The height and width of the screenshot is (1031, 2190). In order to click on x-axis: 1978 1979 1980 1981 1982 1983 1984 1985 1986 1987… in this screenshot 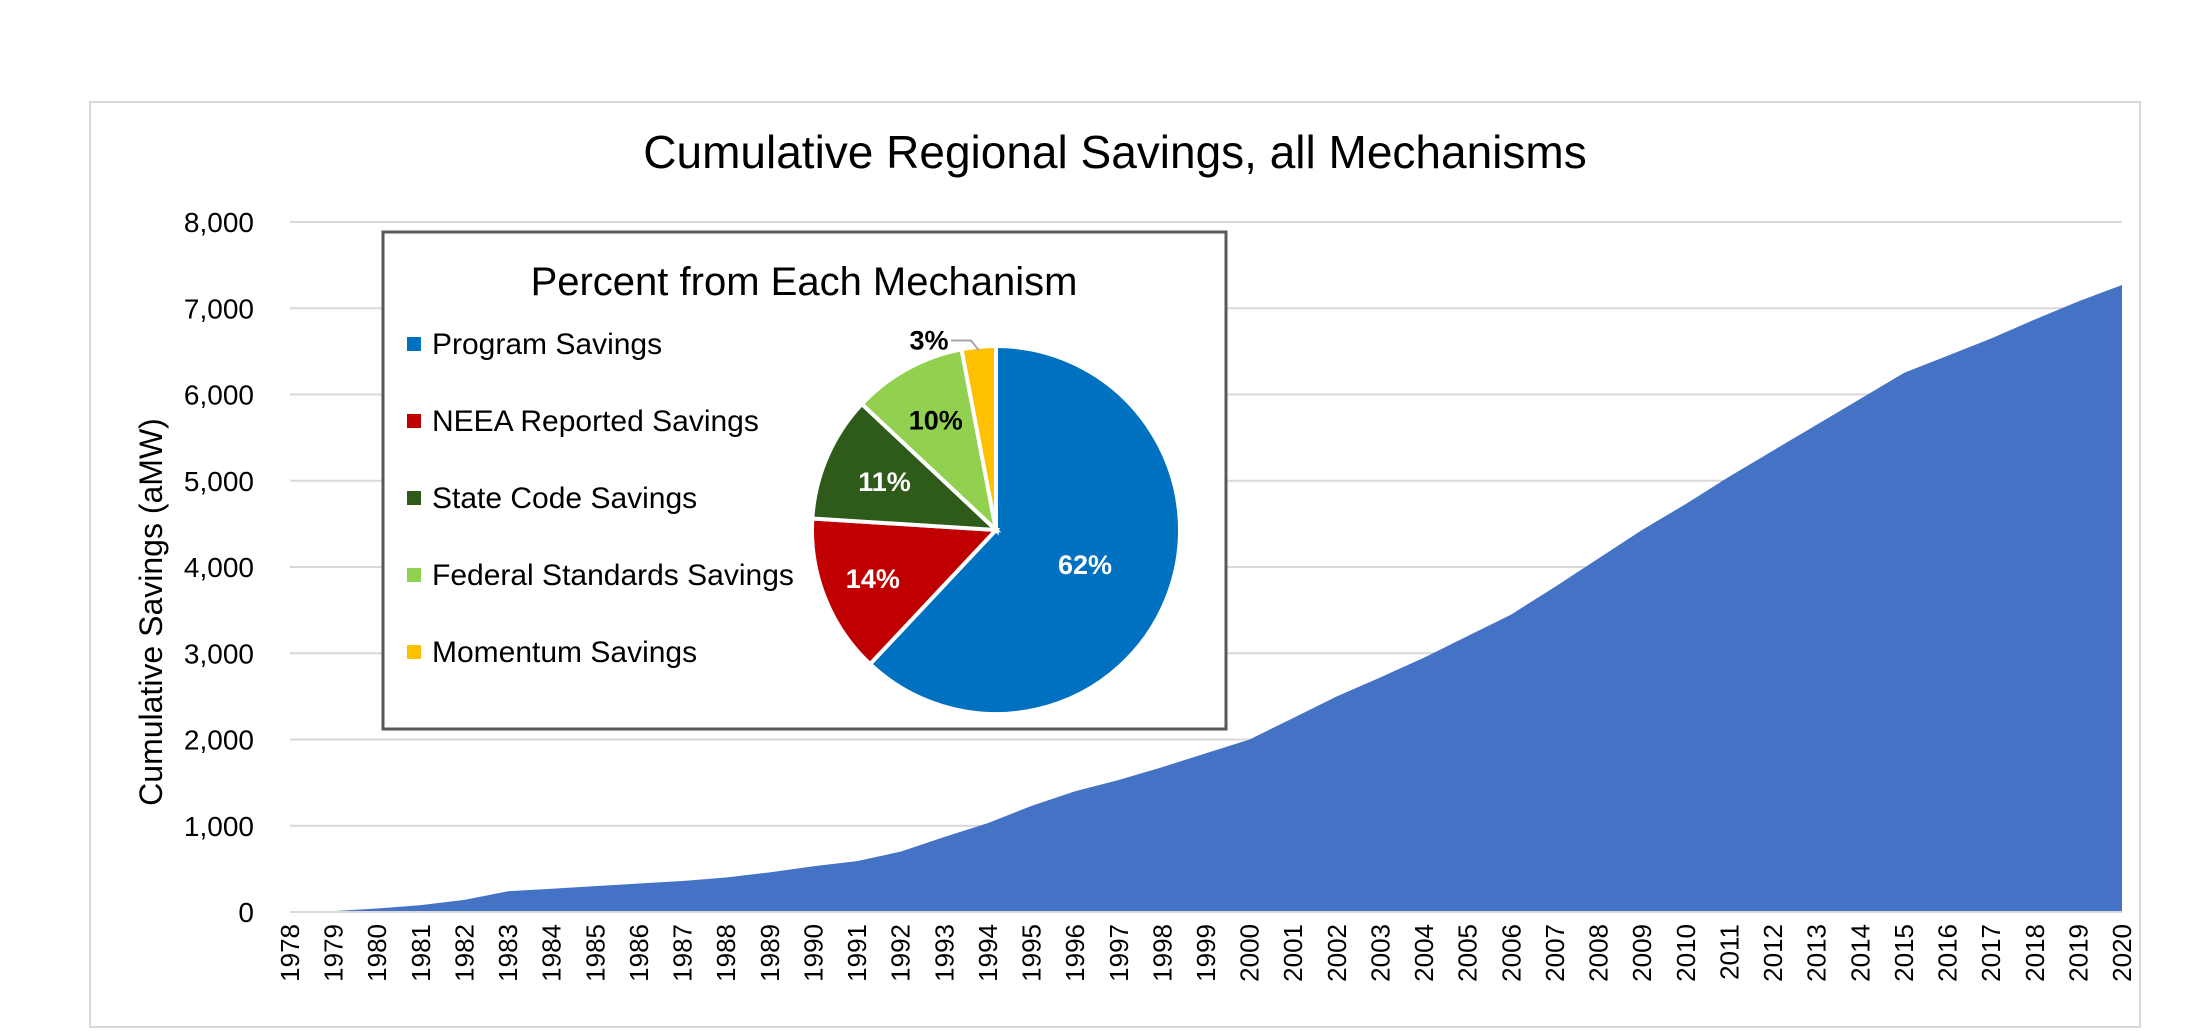, I will do `click(1206, 953)`.